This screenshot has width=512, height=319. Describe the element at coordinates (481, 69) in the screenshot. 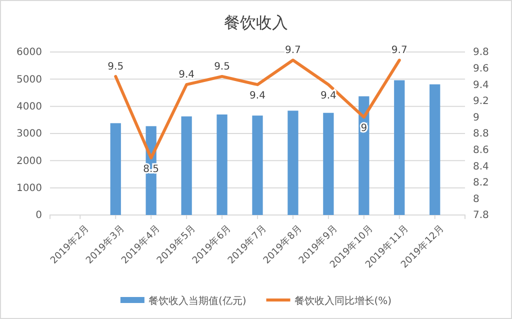

I see `y2-tick-label: 9.6` at that location.